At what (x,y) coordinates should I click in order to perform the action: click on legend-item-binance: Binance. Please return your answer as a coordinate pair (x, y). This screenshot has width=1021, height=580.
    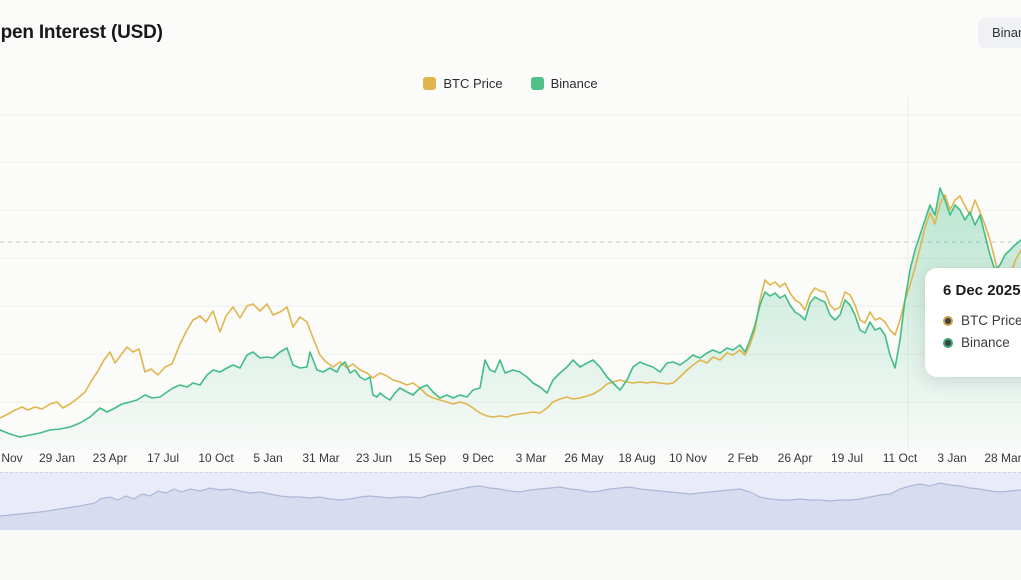
    Looking at the image, I should click on (564, 83).